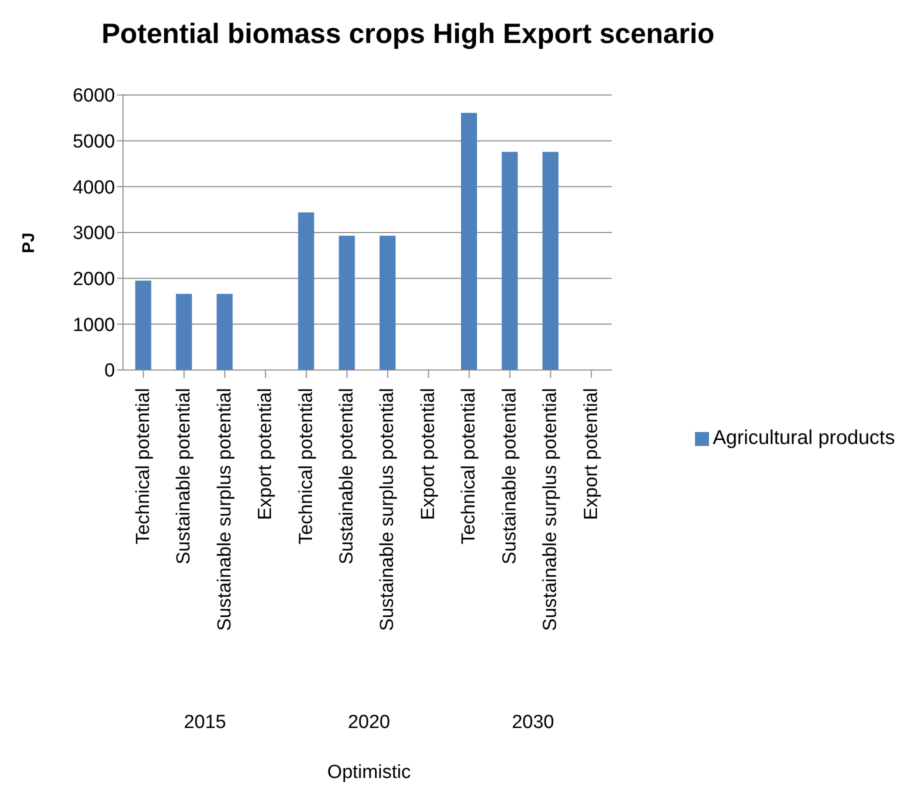  Describe the element at coordinates (803, 438) in the screenshot. I see `legend-label: Agricultural products` at that location.